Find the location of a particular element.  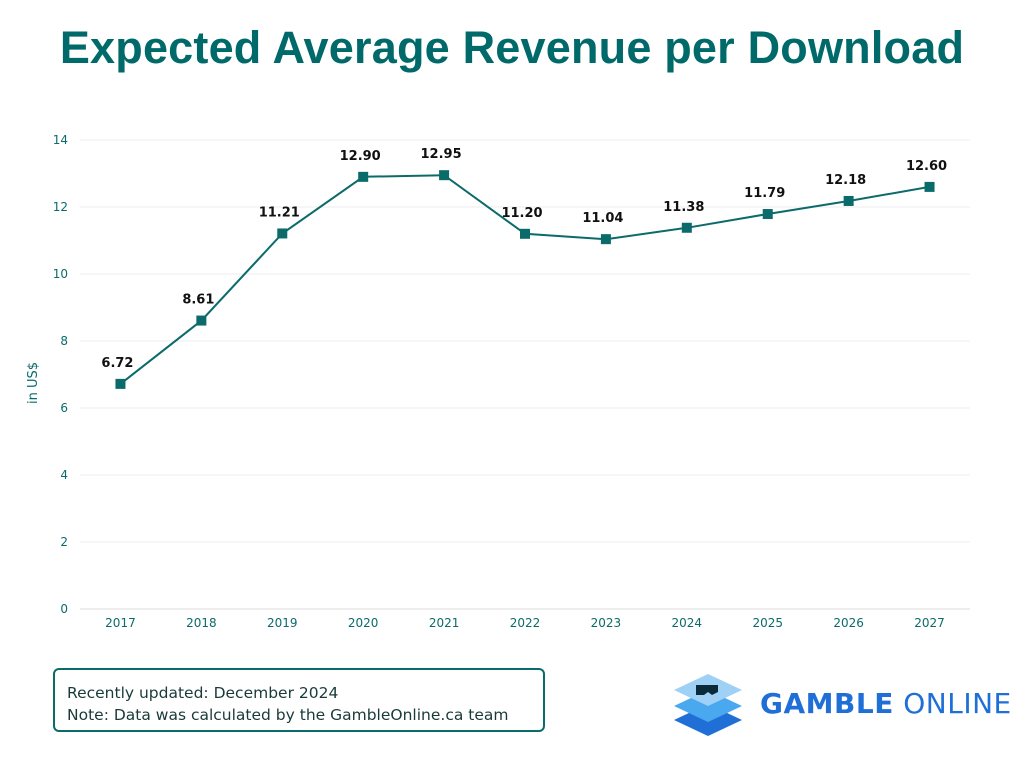

x-tick-label: 2027 is located at coordinates (929, 623).